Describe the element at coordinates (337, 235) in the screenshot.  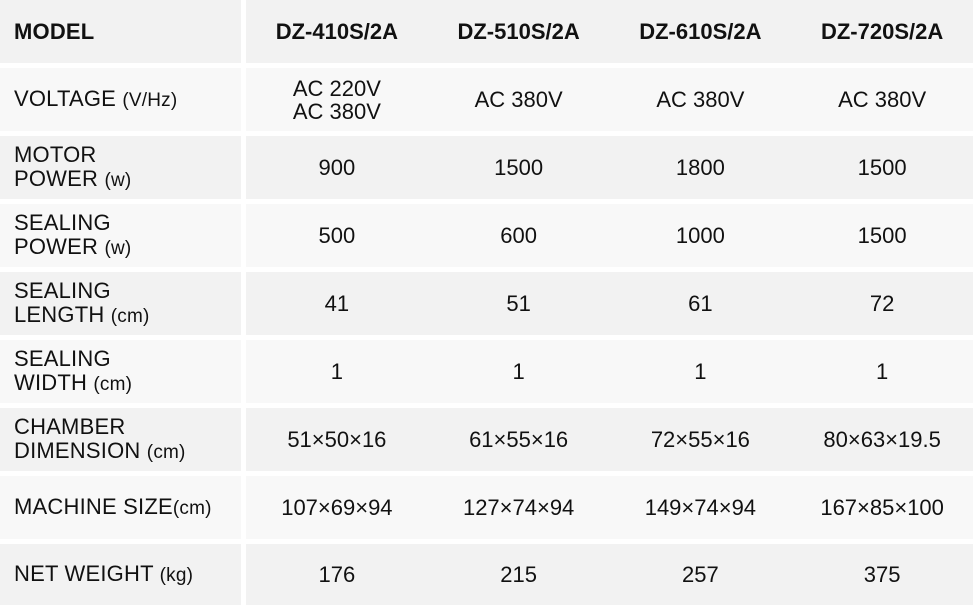
I see `table-cell: 500` at that location.